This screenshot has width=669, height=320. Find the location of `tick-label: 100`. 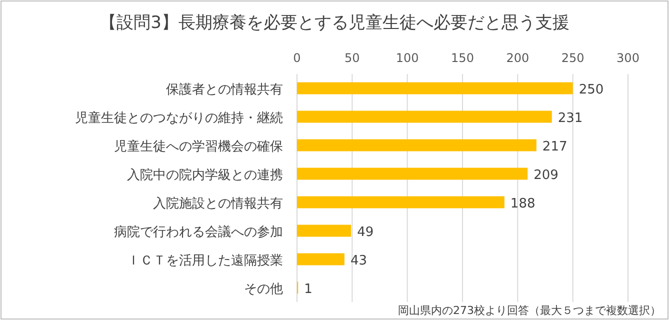

tick-label: 100 is located at coordinates (407, 58).